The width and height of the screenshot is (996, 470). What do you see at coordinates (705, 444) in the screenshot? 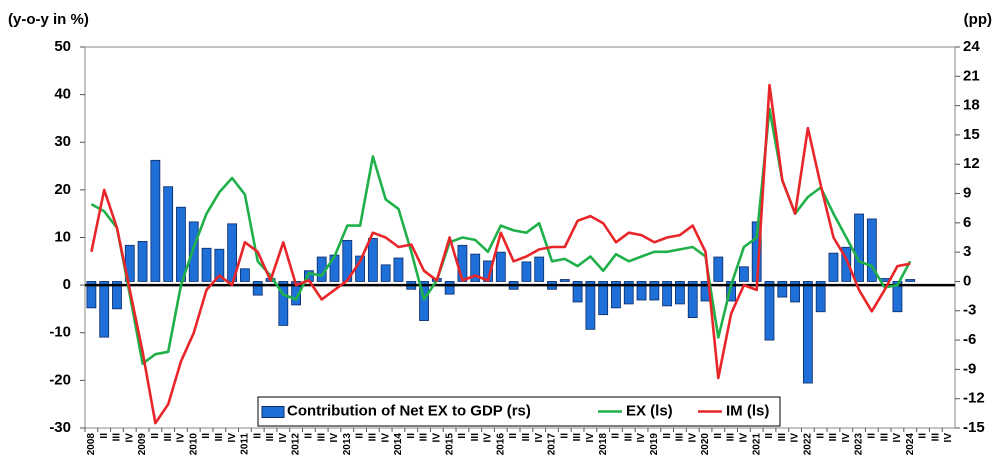
I see `x-tick-label: 2020` at bounding box center [705, 444].